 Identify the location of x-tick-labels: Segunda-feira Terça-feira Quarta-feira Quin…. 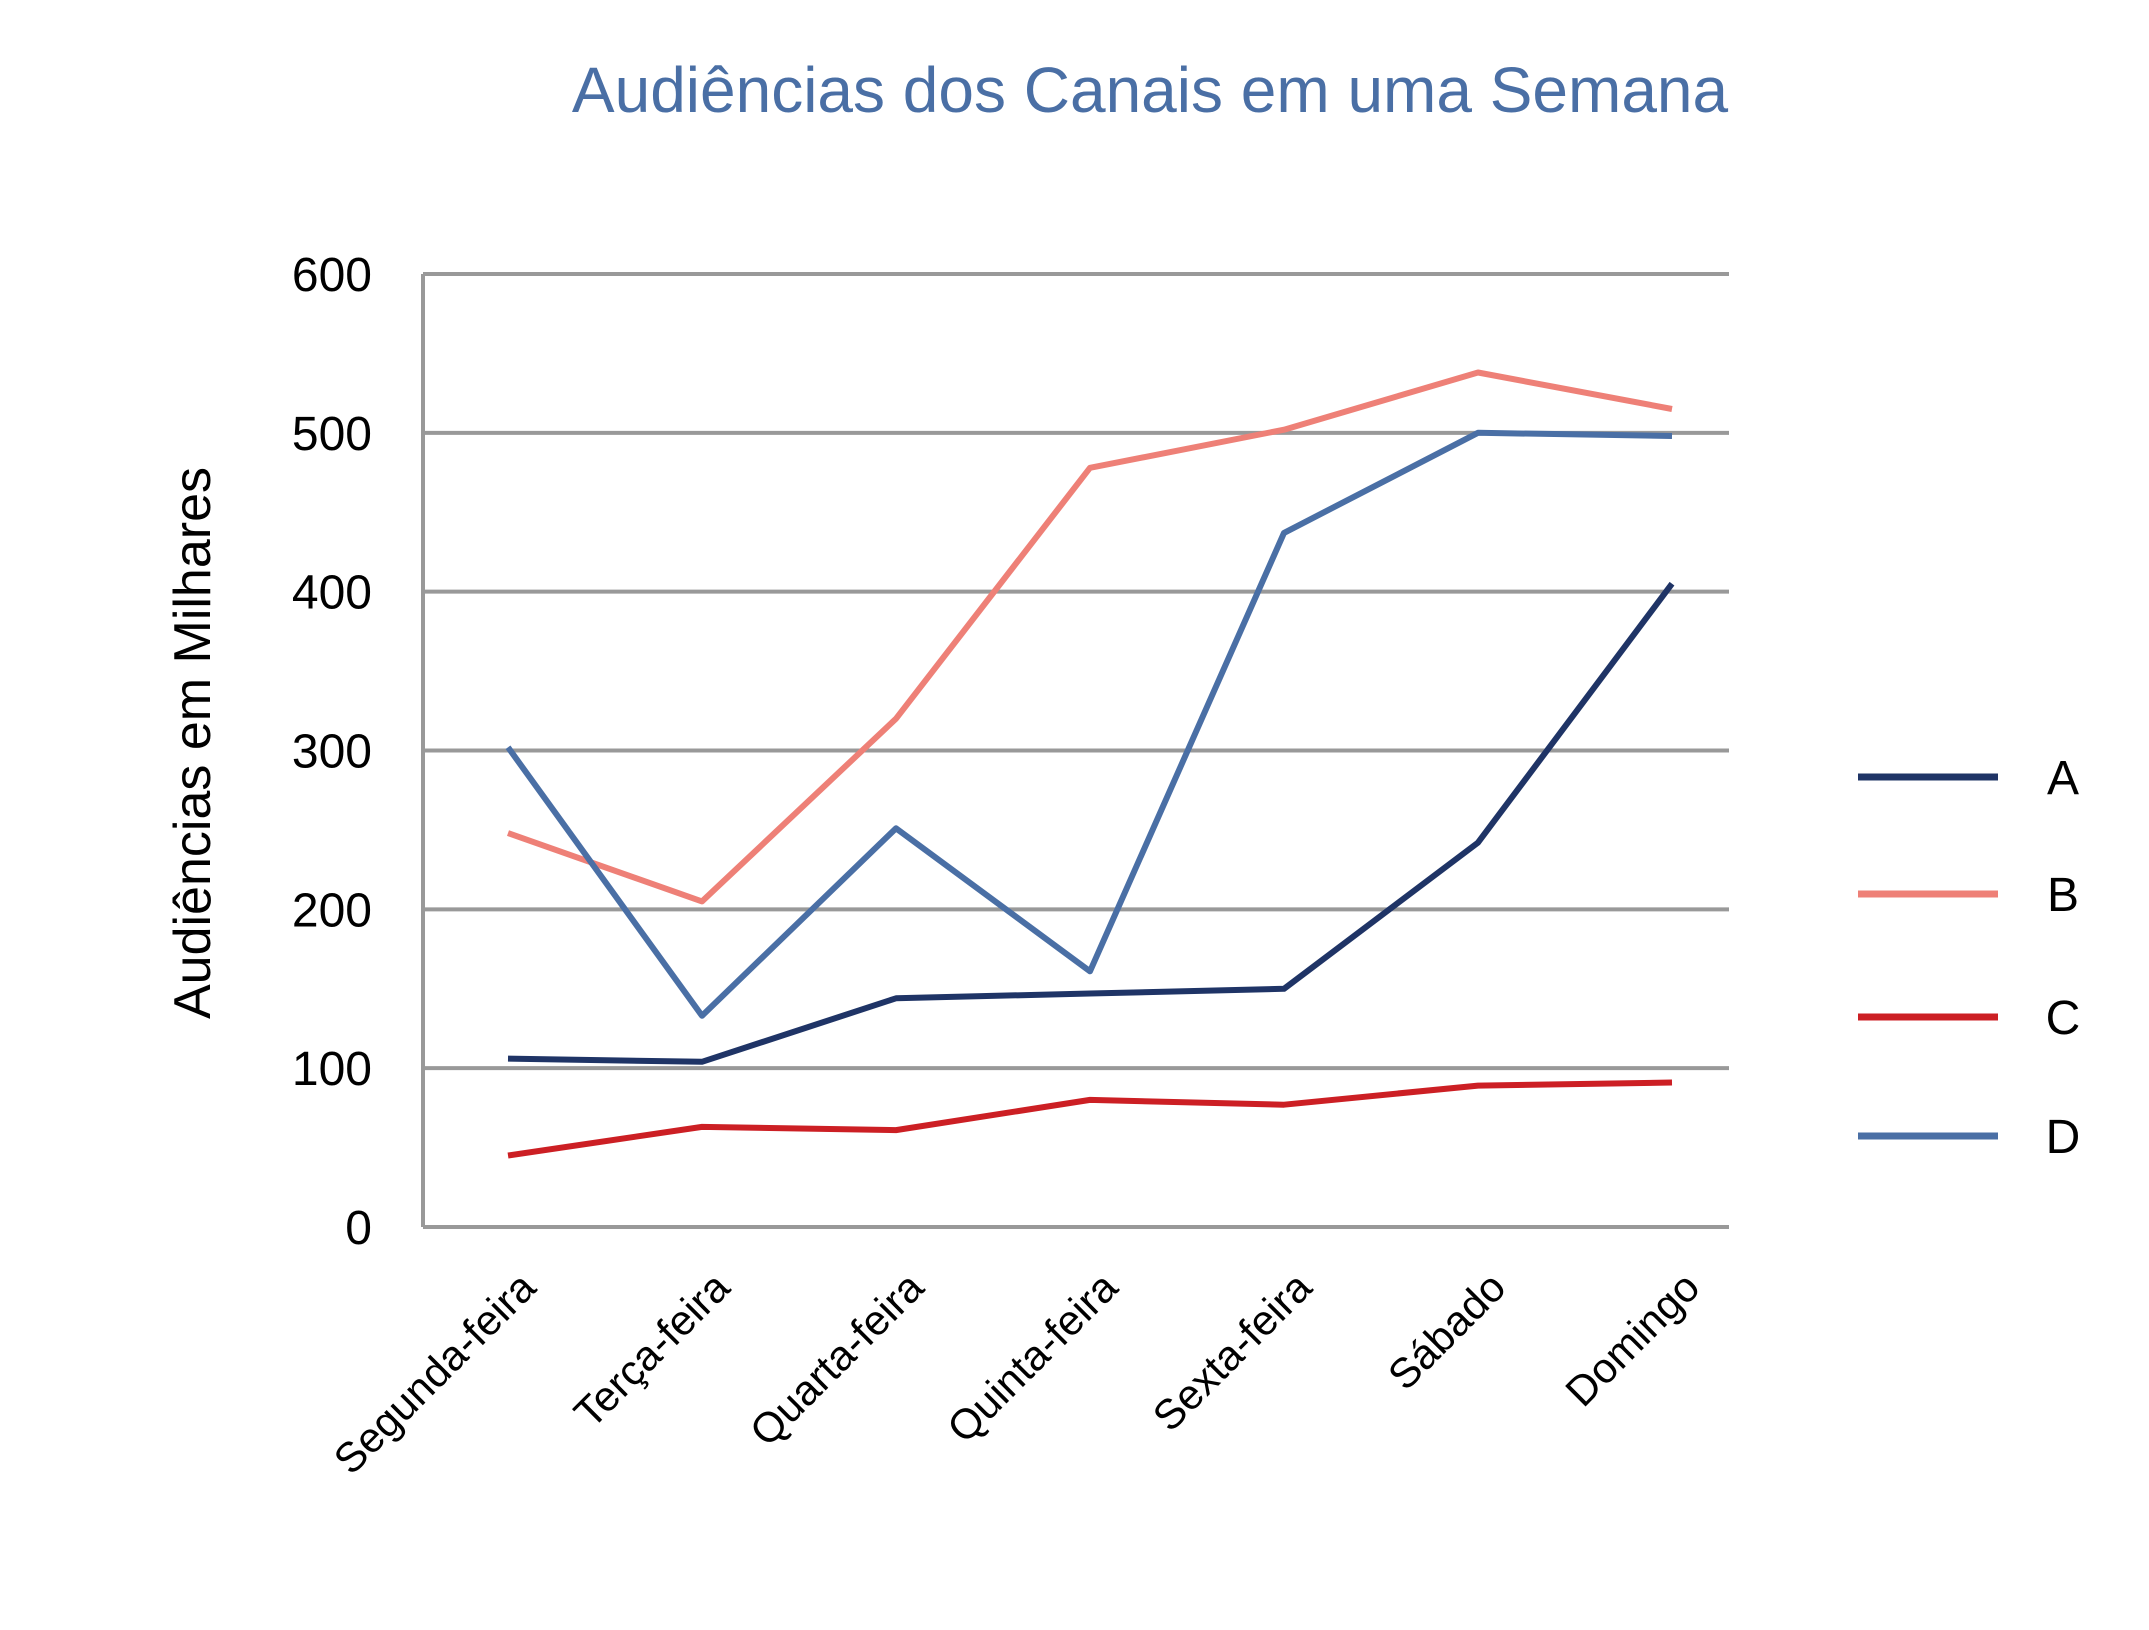
(1017, 1373).